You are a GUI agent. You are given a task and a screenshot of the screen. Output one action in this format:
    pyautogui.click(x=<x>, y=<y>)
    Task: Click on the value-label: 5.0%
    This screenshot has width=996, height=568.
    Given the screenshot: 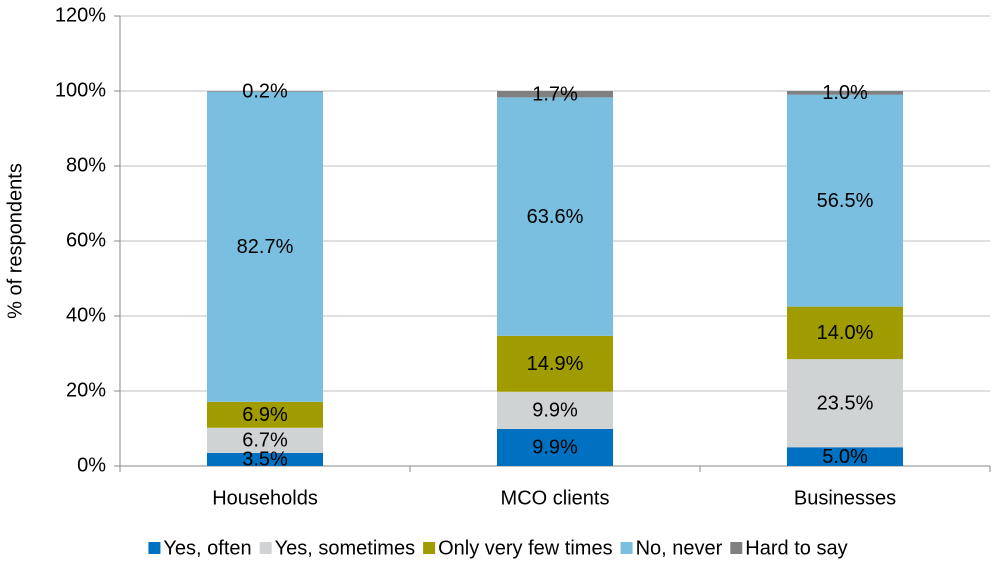 What is the action you would take?
    pyautogui.click(x=845, y=457)
    